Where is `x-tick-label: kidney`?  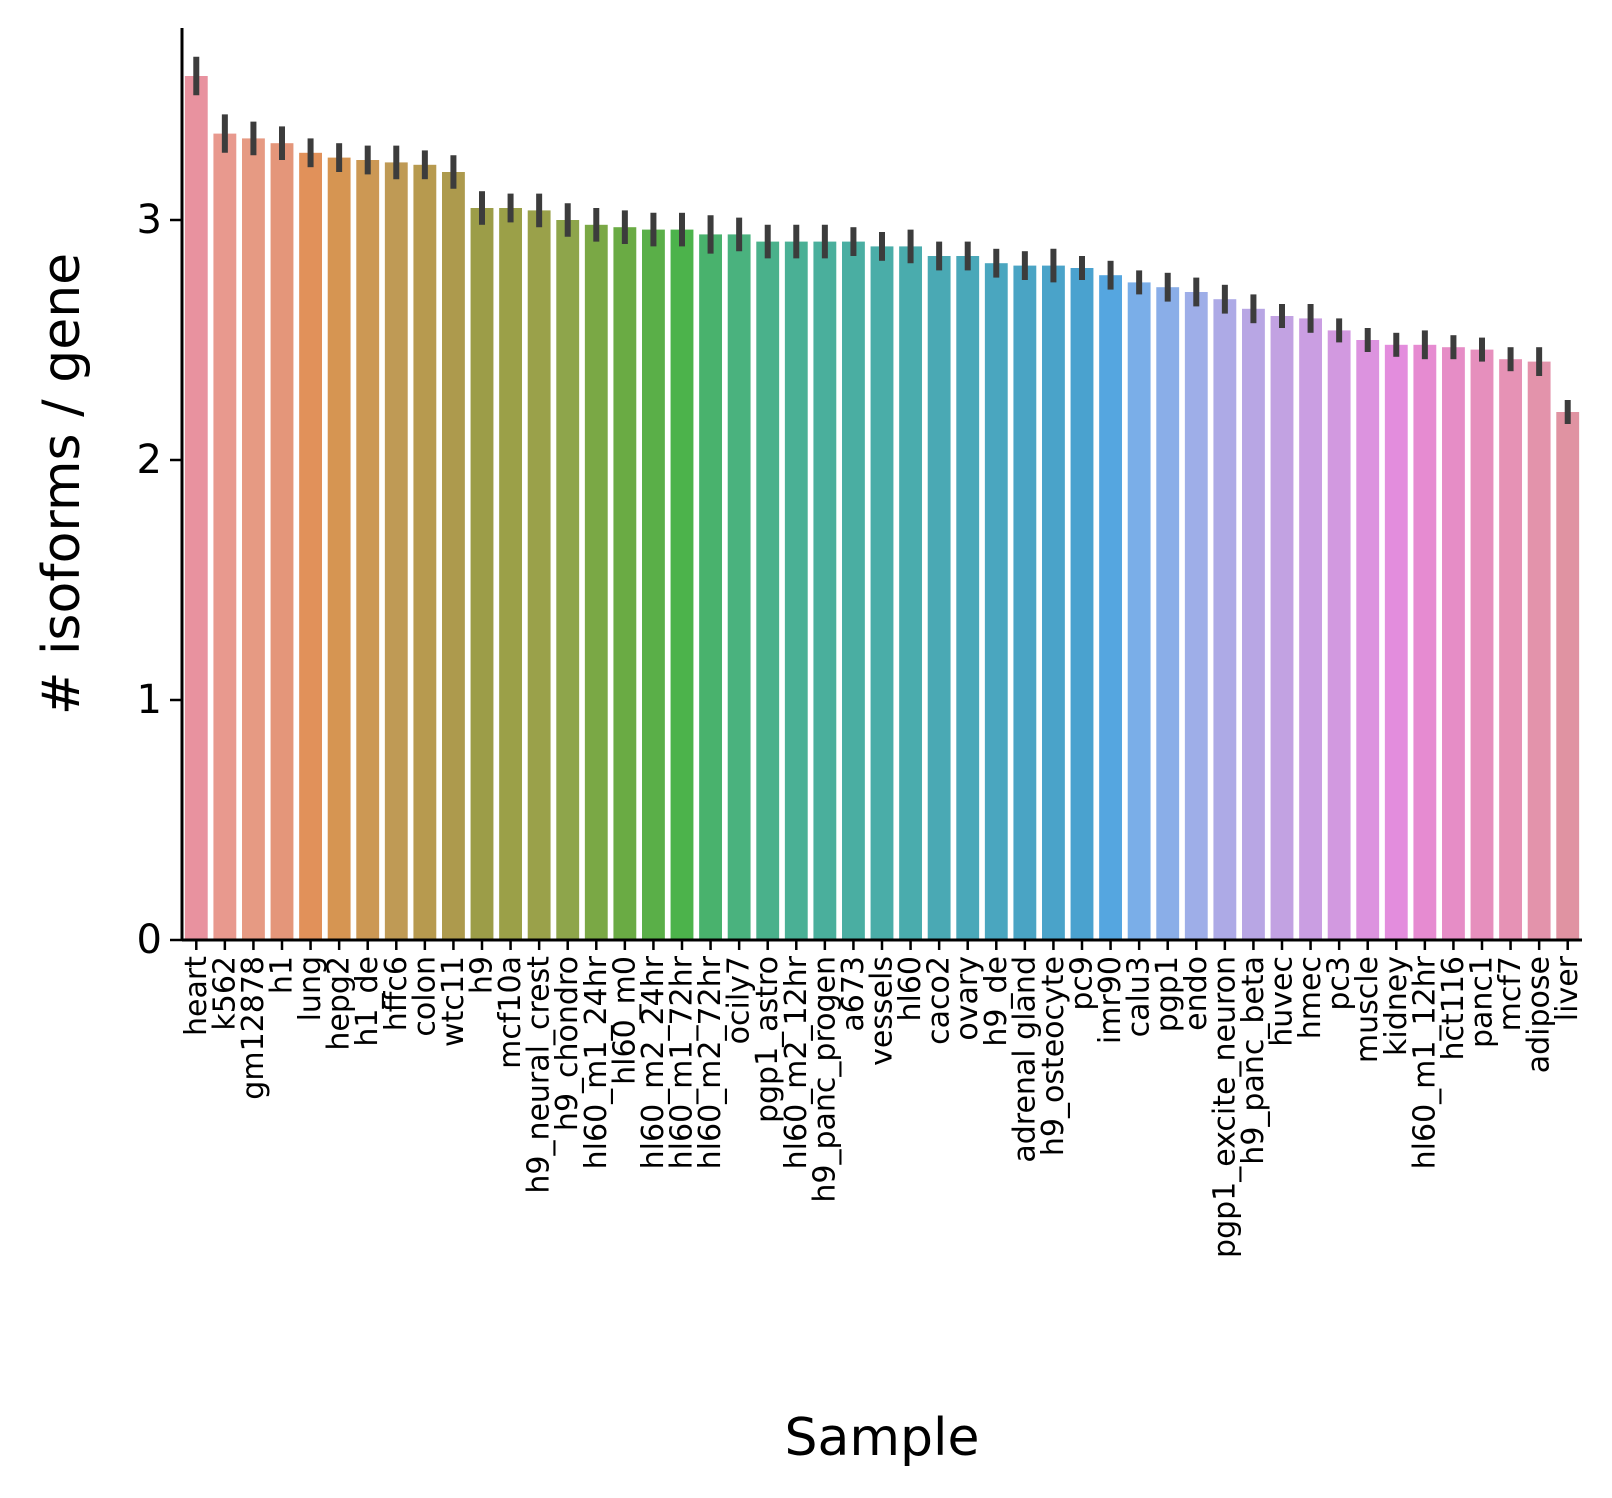 x-tick-label: kidney is located at coordinates (1396, 1006).